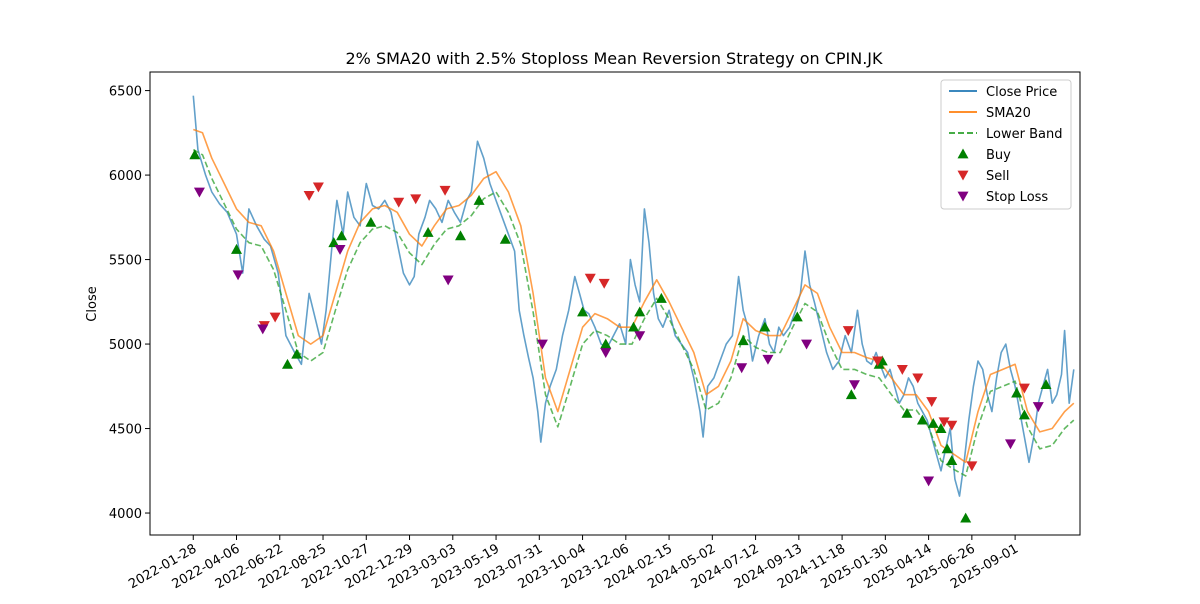 This screenshot has height=604, width=1200. What do you see at coordinates (963, 196) in the screenshot?
I see `legend-swatch-stop-loss` at bounding box center [963, 196].